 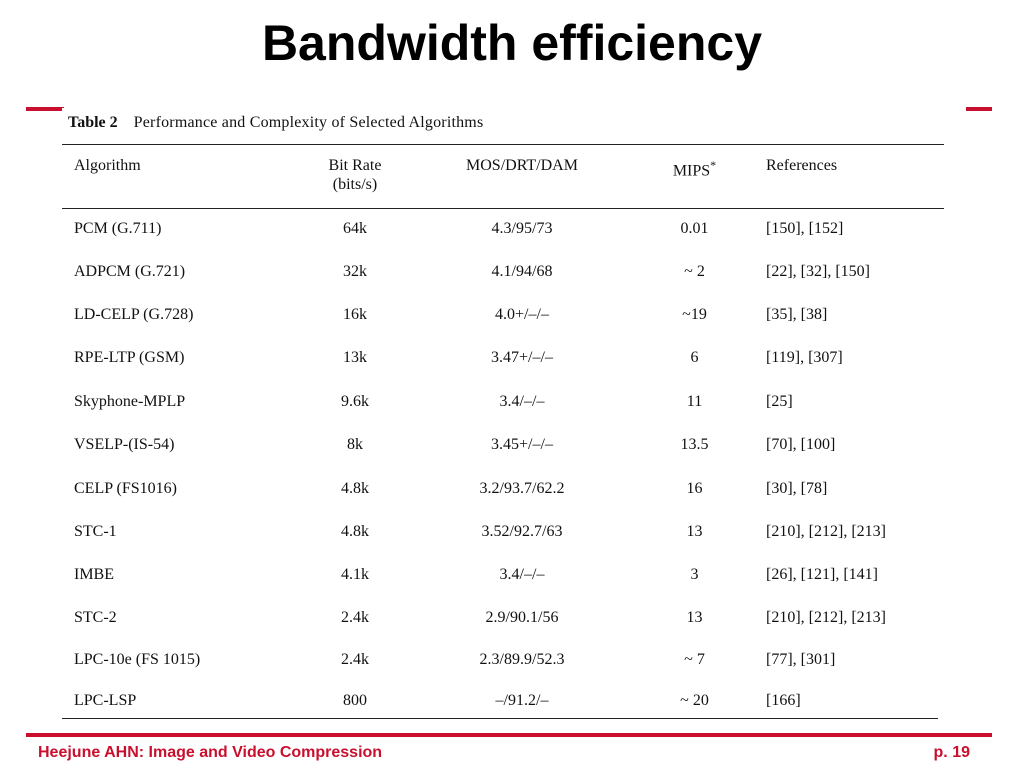 What do you see at coordinates (45, 109) in the screenshot?
I see `top-rule-left` at bounding box center [45, 109].